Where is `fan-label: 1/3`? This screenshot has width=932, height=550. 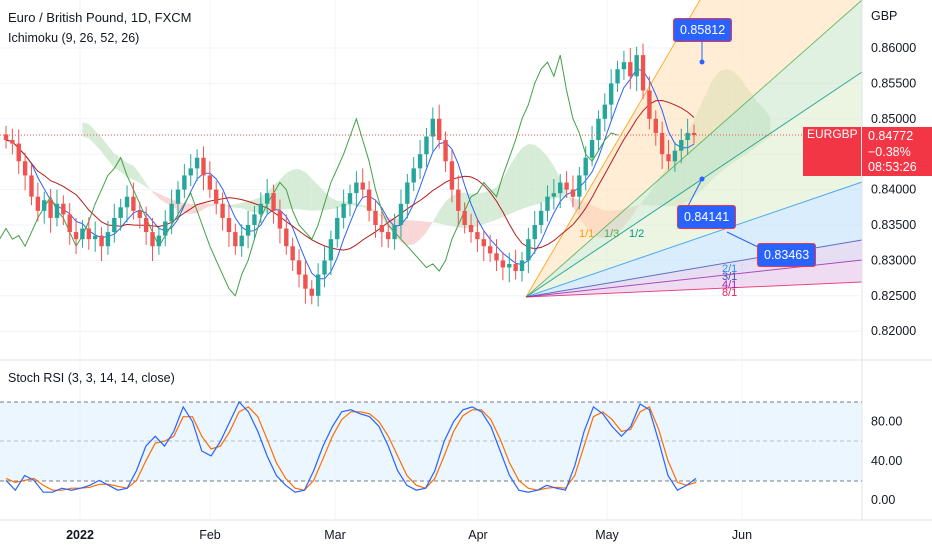 fan-label: 1/3 is located at coordinates (611, 234).